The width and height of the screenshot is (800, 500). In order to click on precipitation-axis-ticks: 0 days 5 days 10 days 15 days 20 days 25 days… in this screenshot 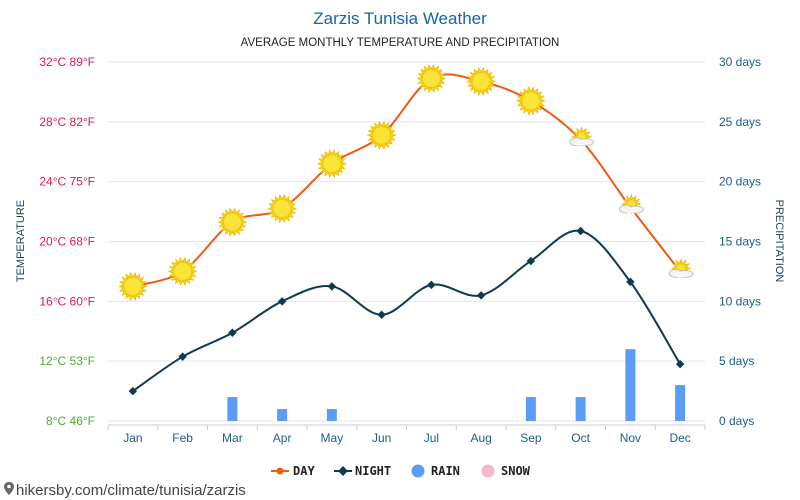, I will do `click(740, 241)`.